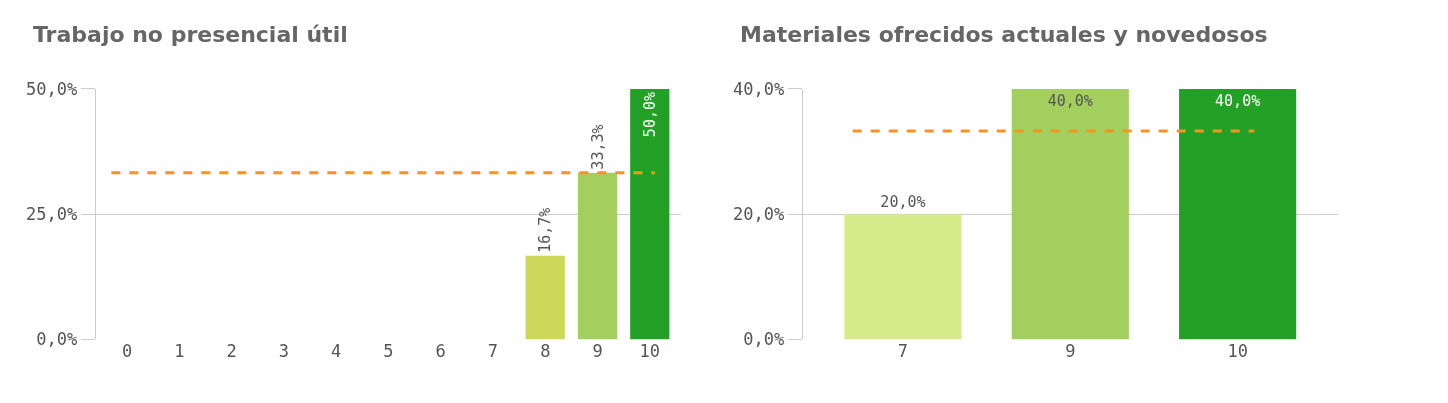 This screenshot has width=1448, height=403. What do you see at coordinates (52, 88) in the screenshot?
I see `y-tick-label: 50,0%` at bounding box center [52, 88].